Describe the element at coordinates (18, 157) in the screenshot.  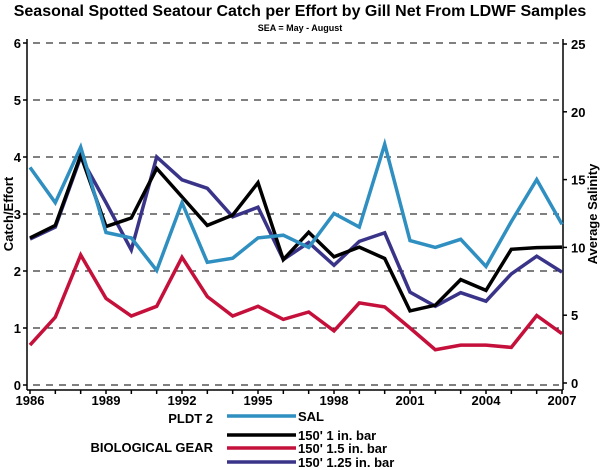
I see `y-tick-label: 4` at that location.